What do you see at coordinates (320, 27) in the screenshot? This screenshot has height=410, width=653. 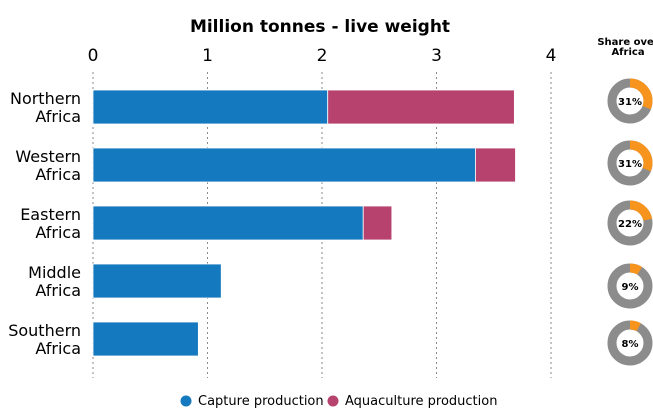 I see `chart-title: Million tonnes - live weight` at bounding box center [320, 27].